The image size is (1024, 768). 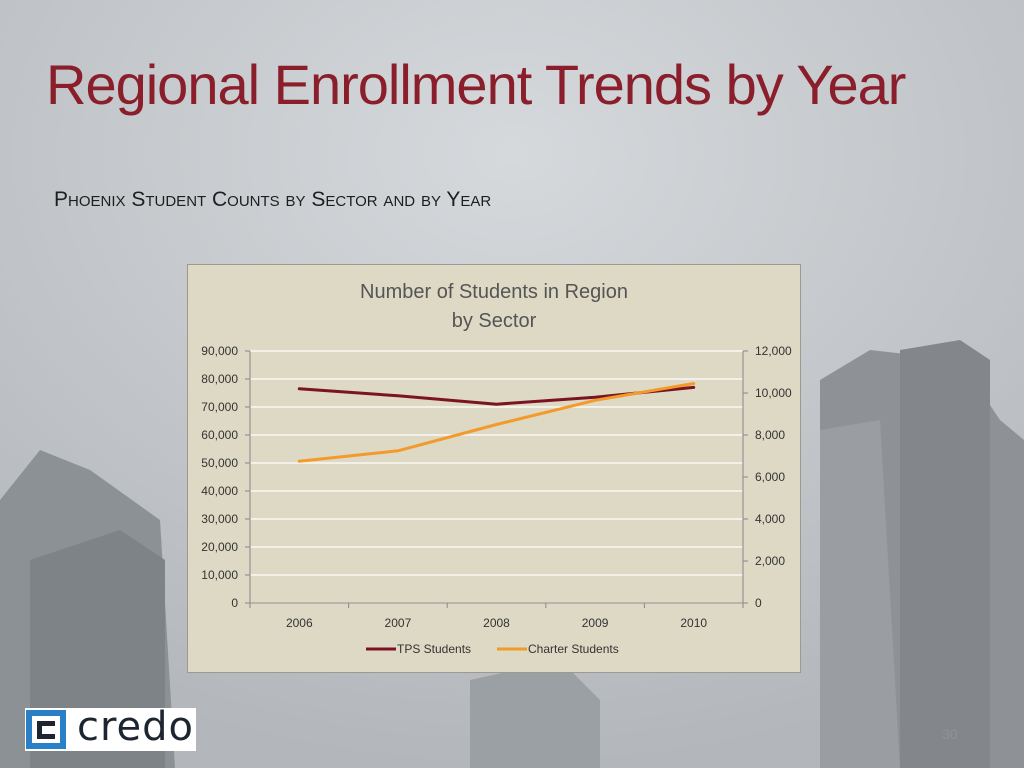 I want to click on slide-title: Regional Enrollment Trends by Year, so click(x=476, y=84).